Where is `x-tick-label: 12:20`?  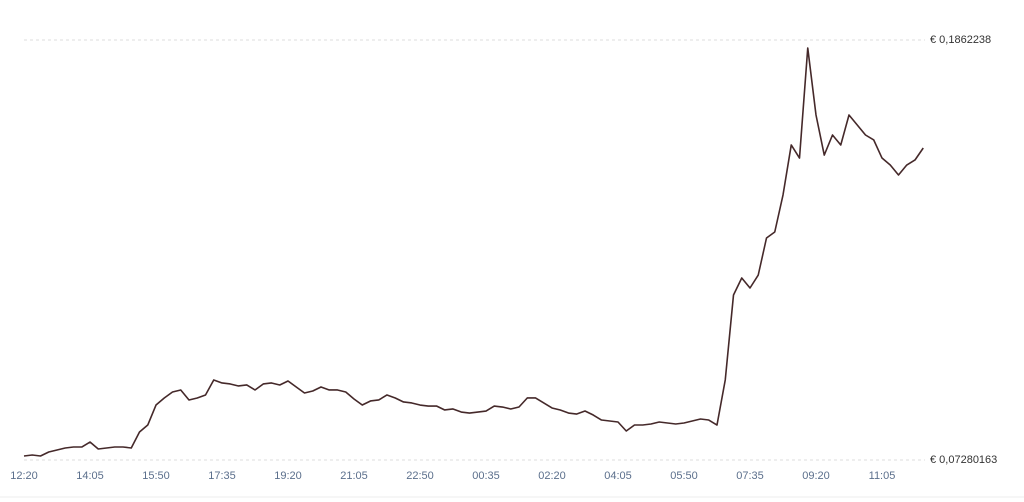 x-tick-label: 12:20 is located at coordinates (24, 476).